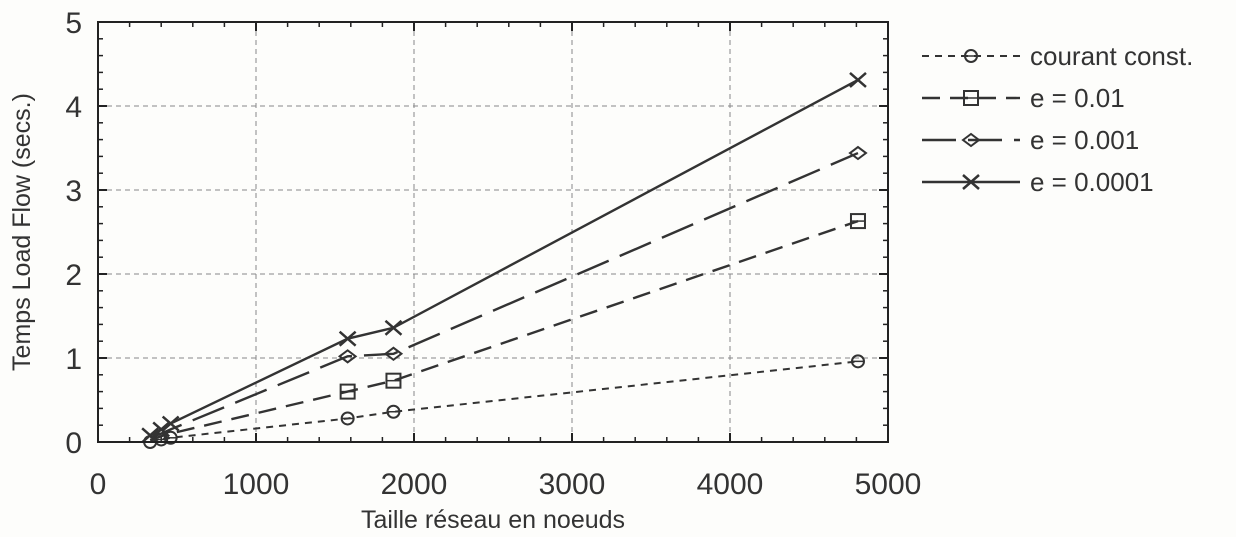  What do you see at coordinates (1077, 98) in the screenshot?
I see `legend-label: e = 0.01` at bounding box center [1077, 98].